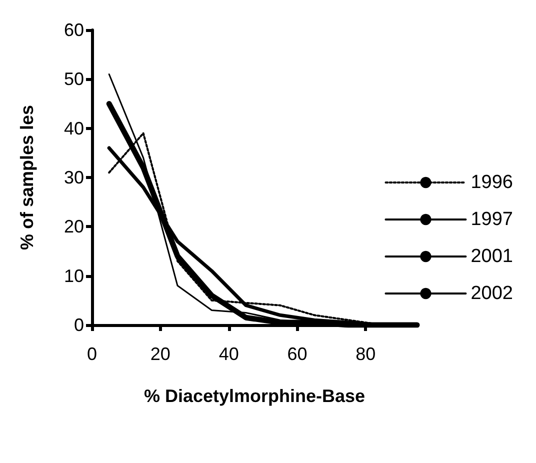 This screenshot has height=463, width=536. Describe the element at coordinates (297, 354) in the screenshot. I see `x-tick-label: 60` at that location.